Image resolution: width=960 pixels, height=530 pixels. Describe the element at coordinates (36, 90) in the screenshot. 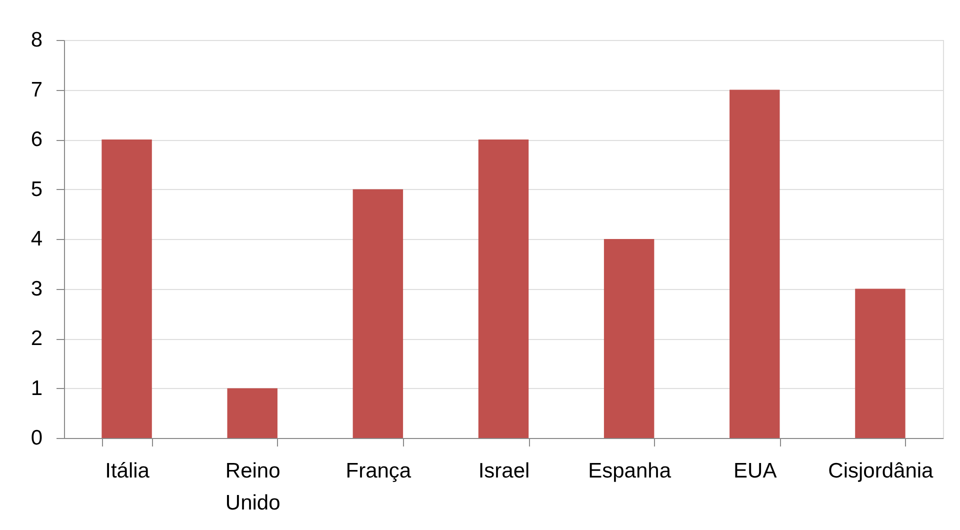

I see `y-tick-label: 7` at that location.